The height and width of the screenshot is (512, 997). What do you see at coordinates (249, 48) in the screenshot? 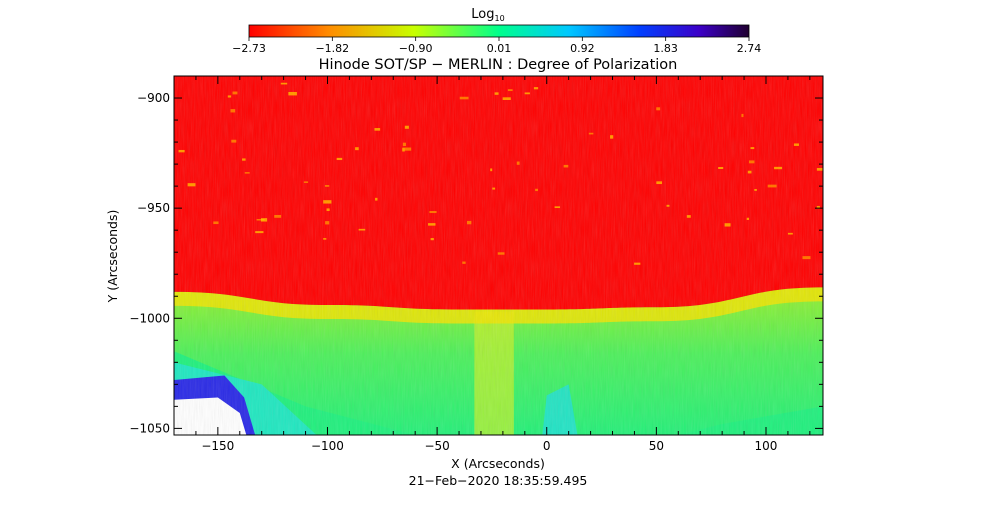
I see `colorbar-tick-label: −2.73` at bounding box center [249, 48].